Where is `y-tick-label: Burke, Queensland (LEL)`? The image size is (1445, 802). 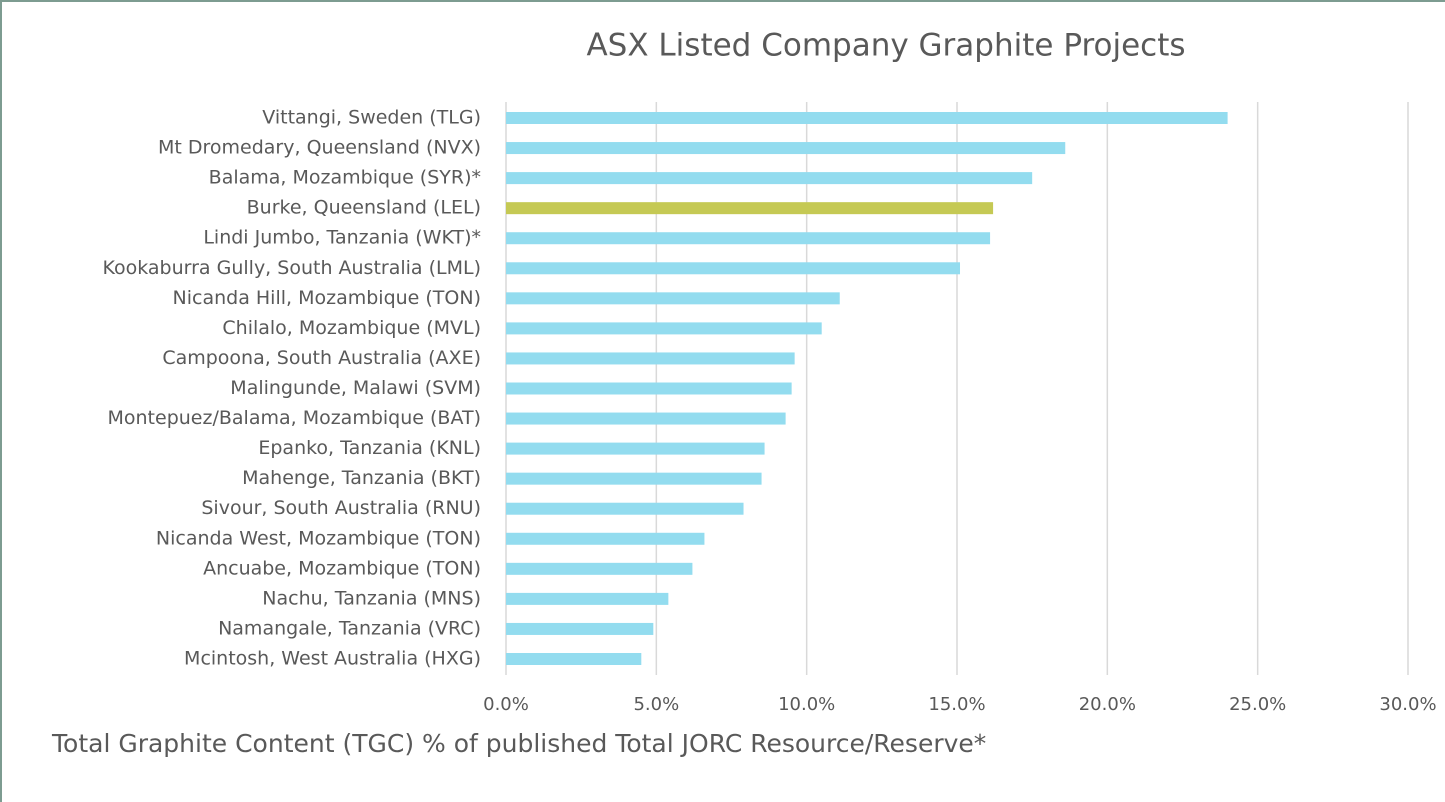
y-tick-label: Burke, Queensland (LEL) is located at coordinates (364, 208).